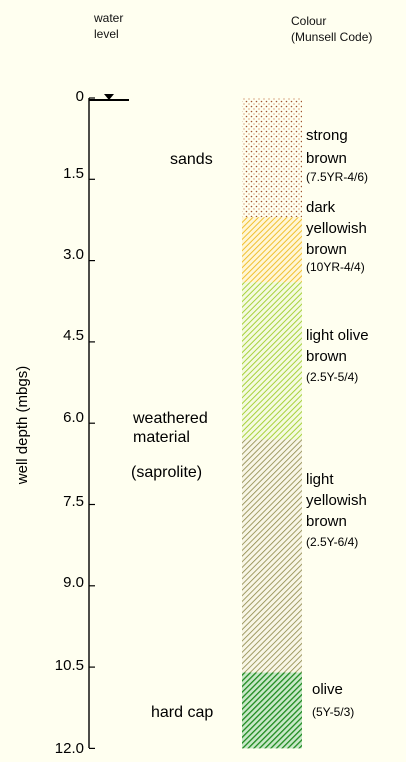 This screenshot has height=762, width=406. Describe the element at coordinates (333, 699) in the screenshot. I see `colour-unit-label: olive (5Y-5/3)` at that location.